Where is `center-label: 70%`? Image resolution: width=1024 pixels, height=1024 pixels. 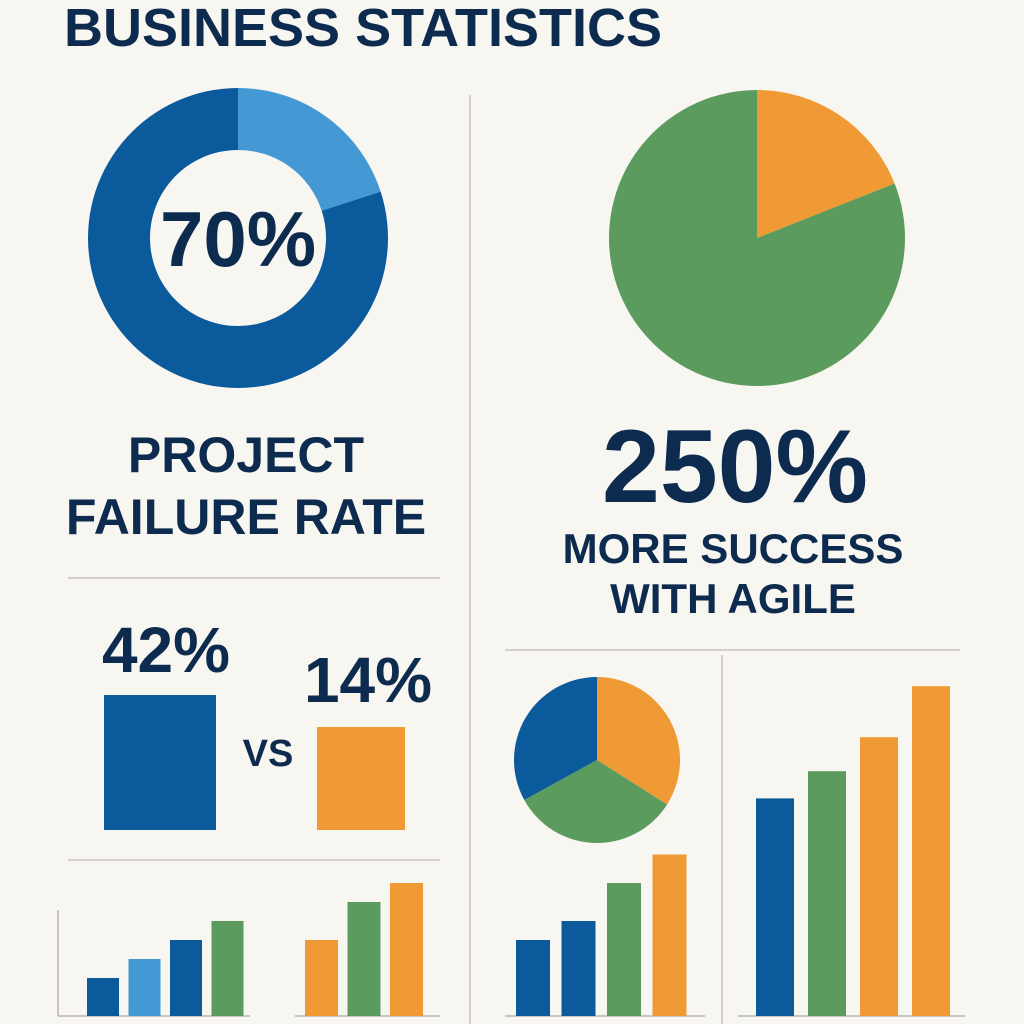
center-label: 70% is located at coordinates (238, 239).